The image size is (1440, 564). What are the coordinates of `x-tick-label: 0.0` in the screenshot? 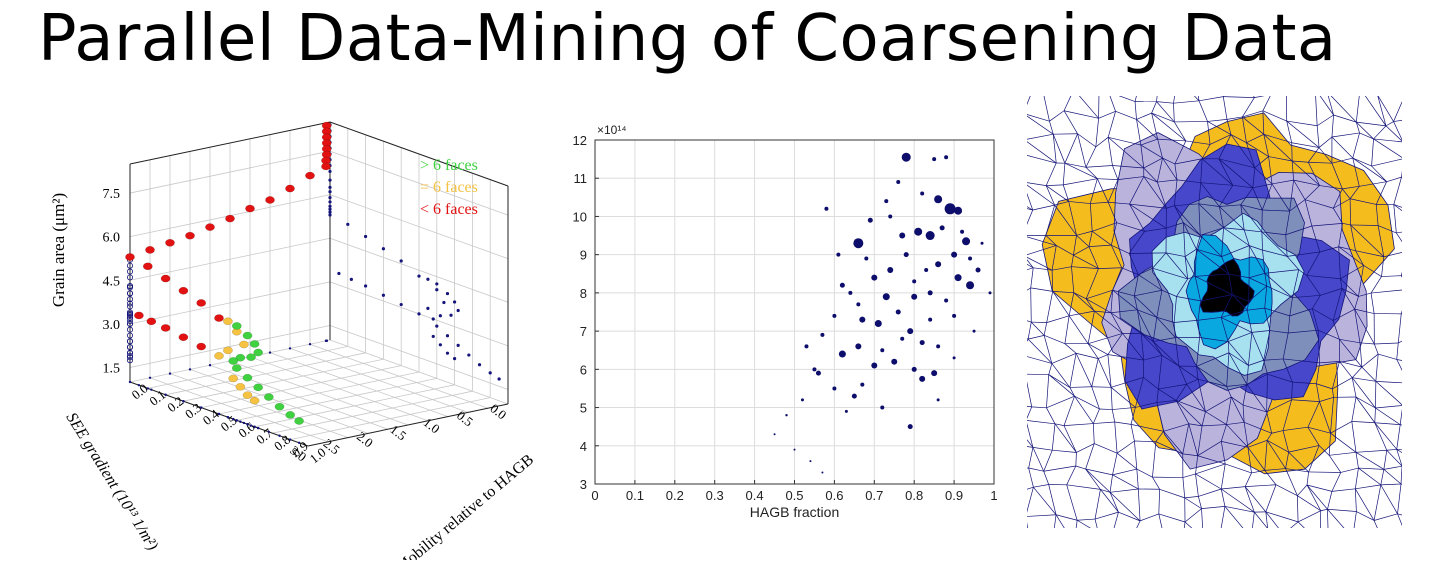 It's located at (498, 412).